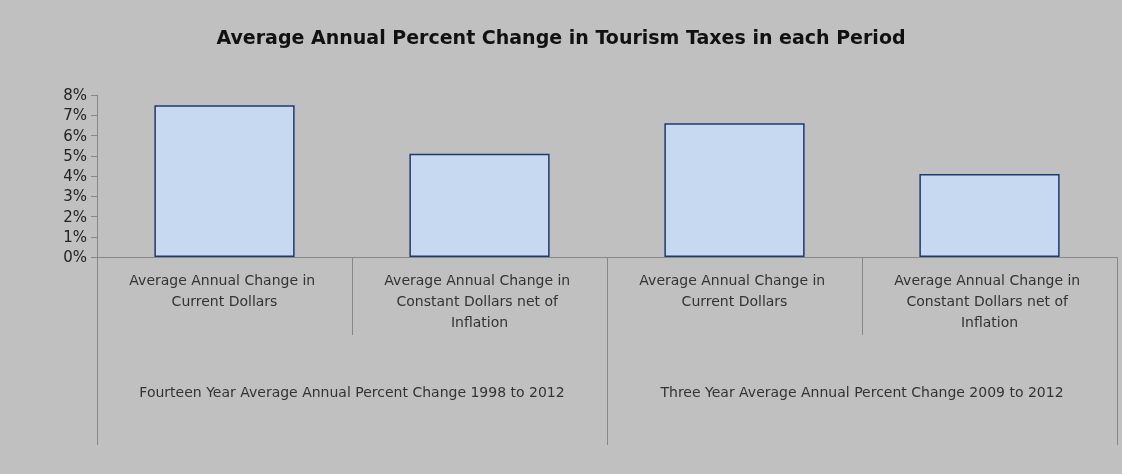 Image resolution: width=1122 pixels, height=474 pixels. What do you see at coordinates (75, 216) in the screenshot?
I see `y-tick-label: 2%` at bounding box center [75, 216].